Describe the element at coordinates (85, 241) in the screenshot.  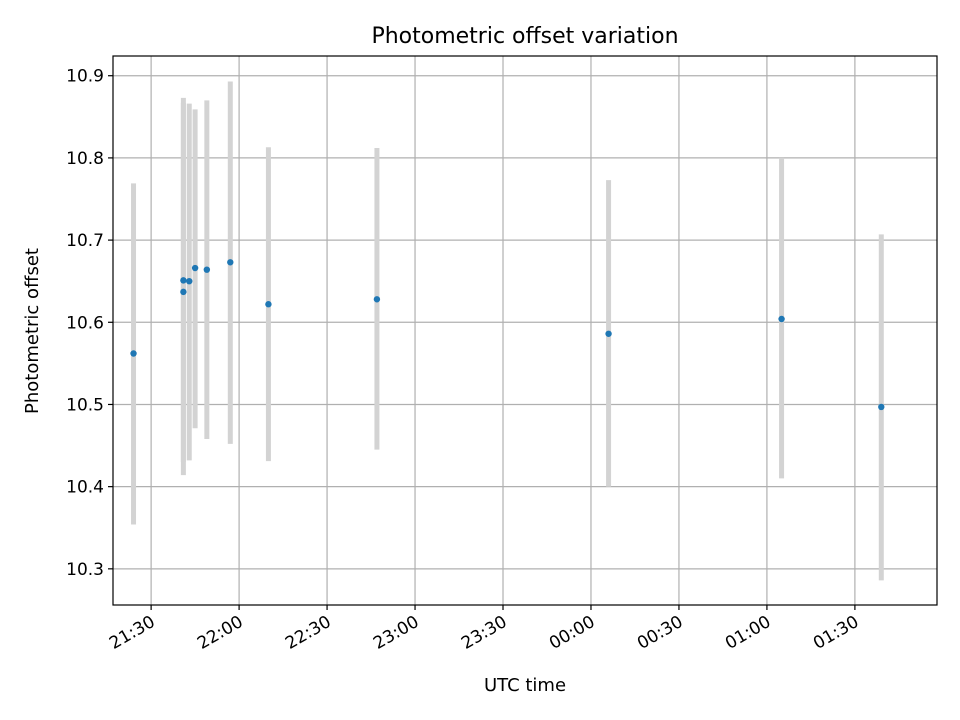
I see `y-tick-label: 10.7` at that location.